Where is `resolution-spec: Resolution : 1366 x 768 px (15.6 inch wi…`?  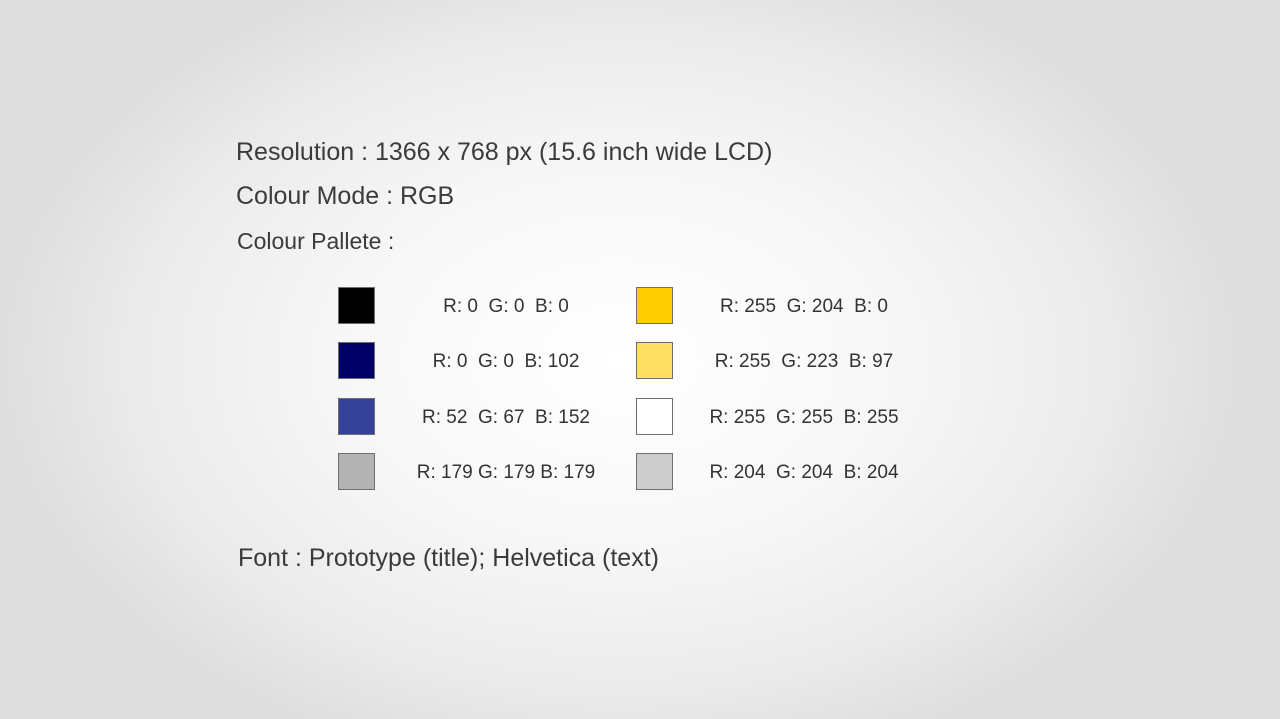 resolution-spec: Resolution : 1366 x 768 px (15.6 inch wi… is located at coordinates (504, 152).